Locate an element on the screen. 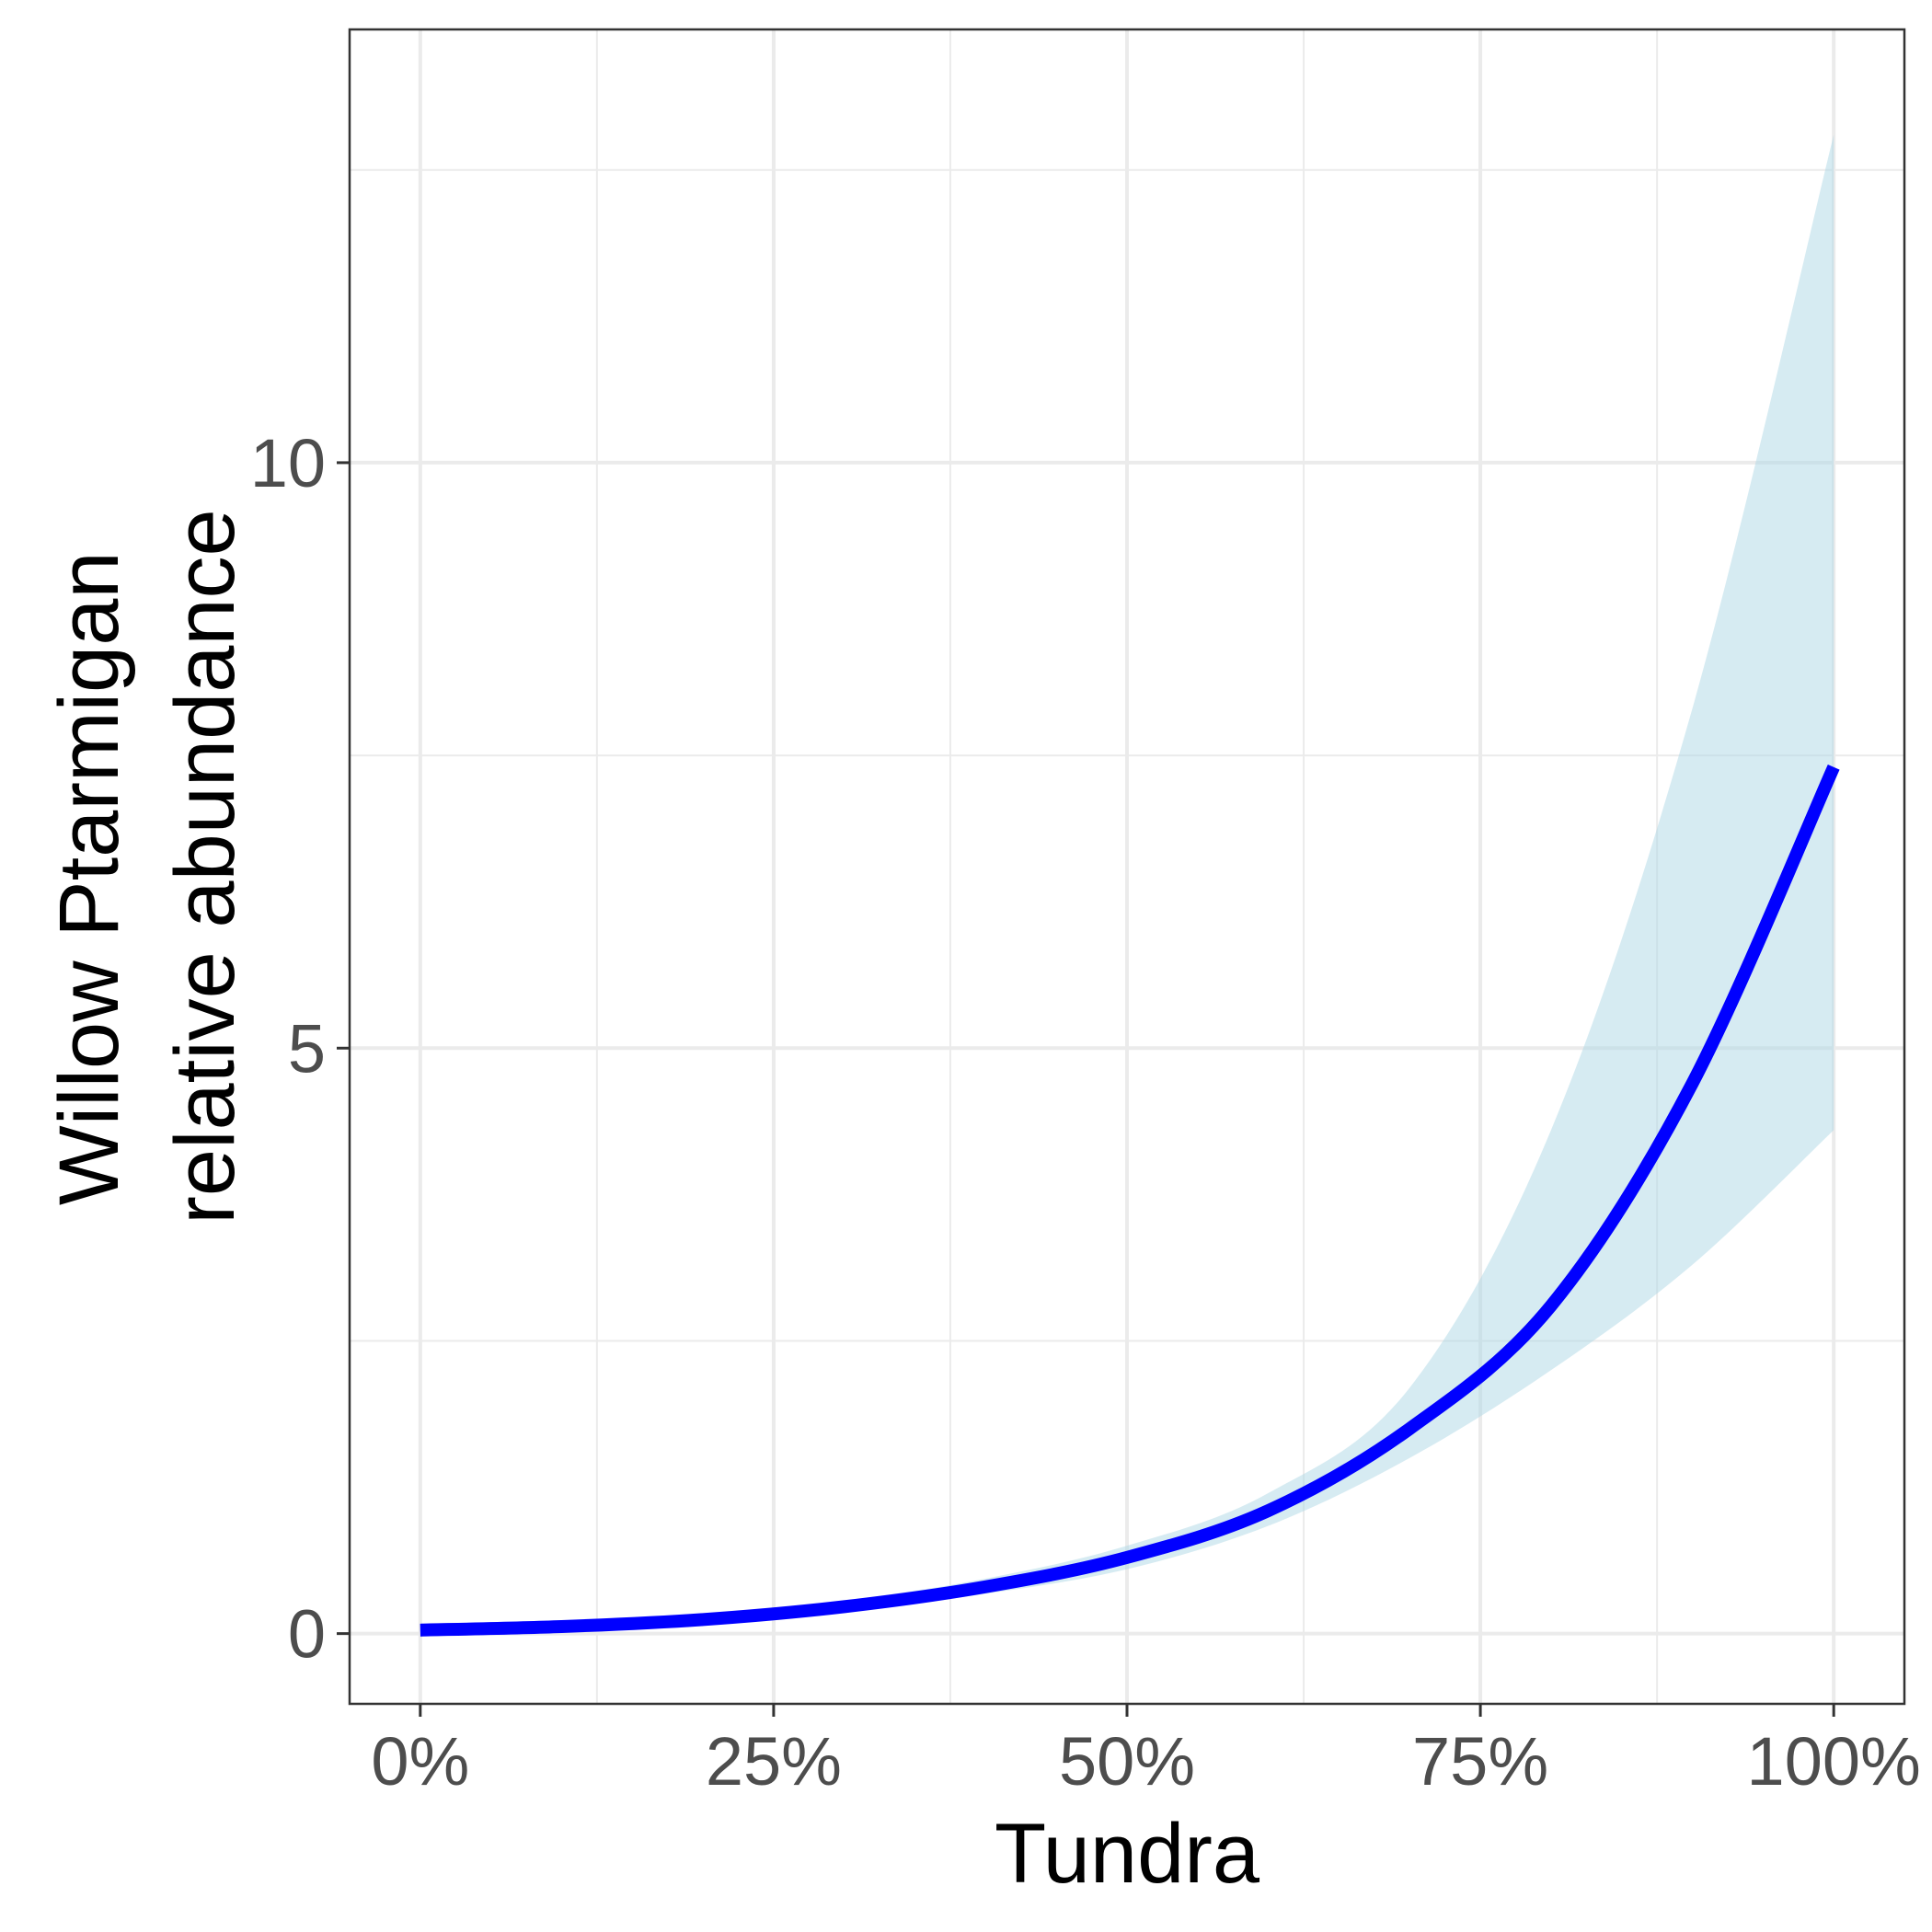 This screenshot has width=1932, height=1932. y-axis-title-line-1: Willow Ptarmigan is located at coordinates (89, 878).